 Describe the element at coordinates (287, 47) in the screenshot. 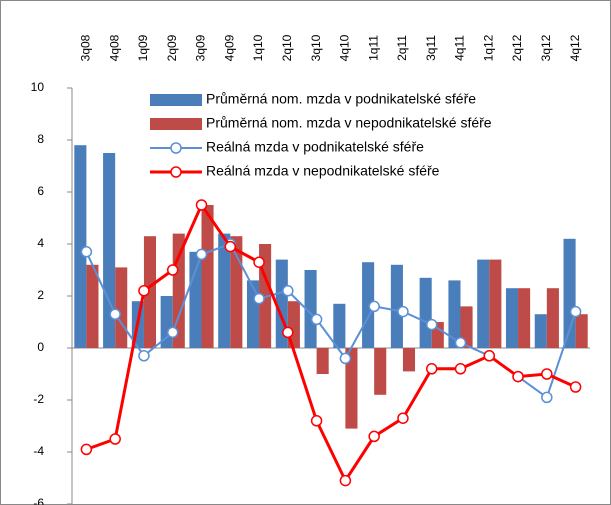

I see `x-tick-label: 2q10` at that location.